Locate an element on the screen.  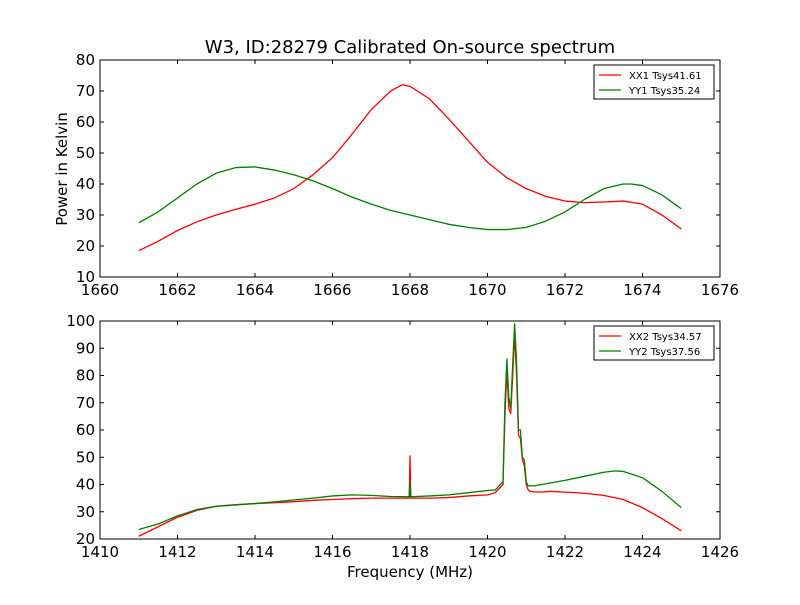
x-tick-label: 1674 is located at coordinates (642, 290).